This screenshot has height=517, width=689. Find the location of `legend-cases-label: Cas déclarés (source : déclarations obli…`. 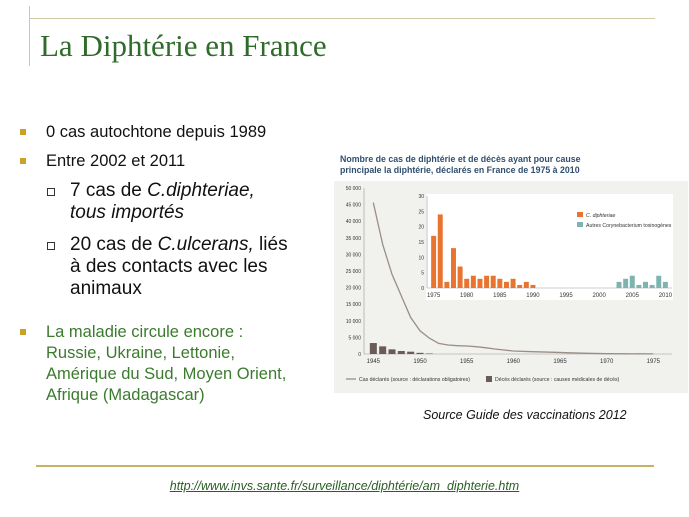

legend-cases-label: Cas déclarés (source : déclarations obli… is located at coordinates (414, 380).